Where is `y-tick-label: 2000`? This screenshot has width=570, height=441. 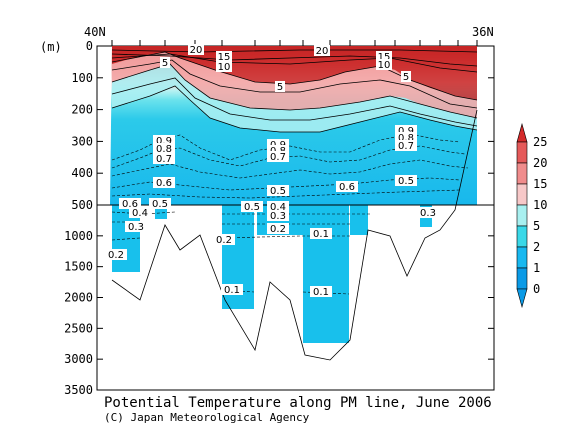
y-tick-label: 2000 is located at coordinates (78, 298).